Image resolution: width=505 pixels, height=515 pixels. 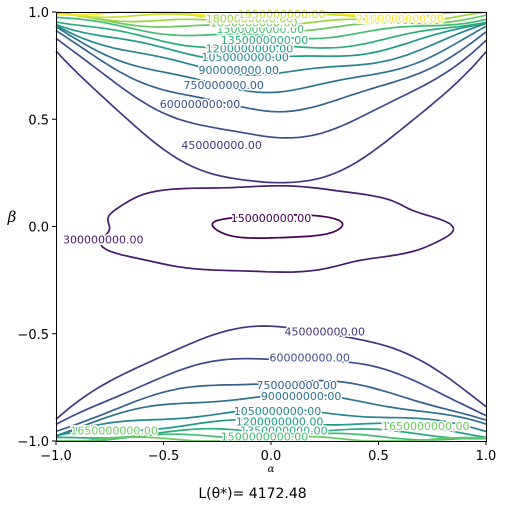 I want to click on x-axis: −1.0 −0.5 0.0 0.5 1.0, so click(x=268, y=452).